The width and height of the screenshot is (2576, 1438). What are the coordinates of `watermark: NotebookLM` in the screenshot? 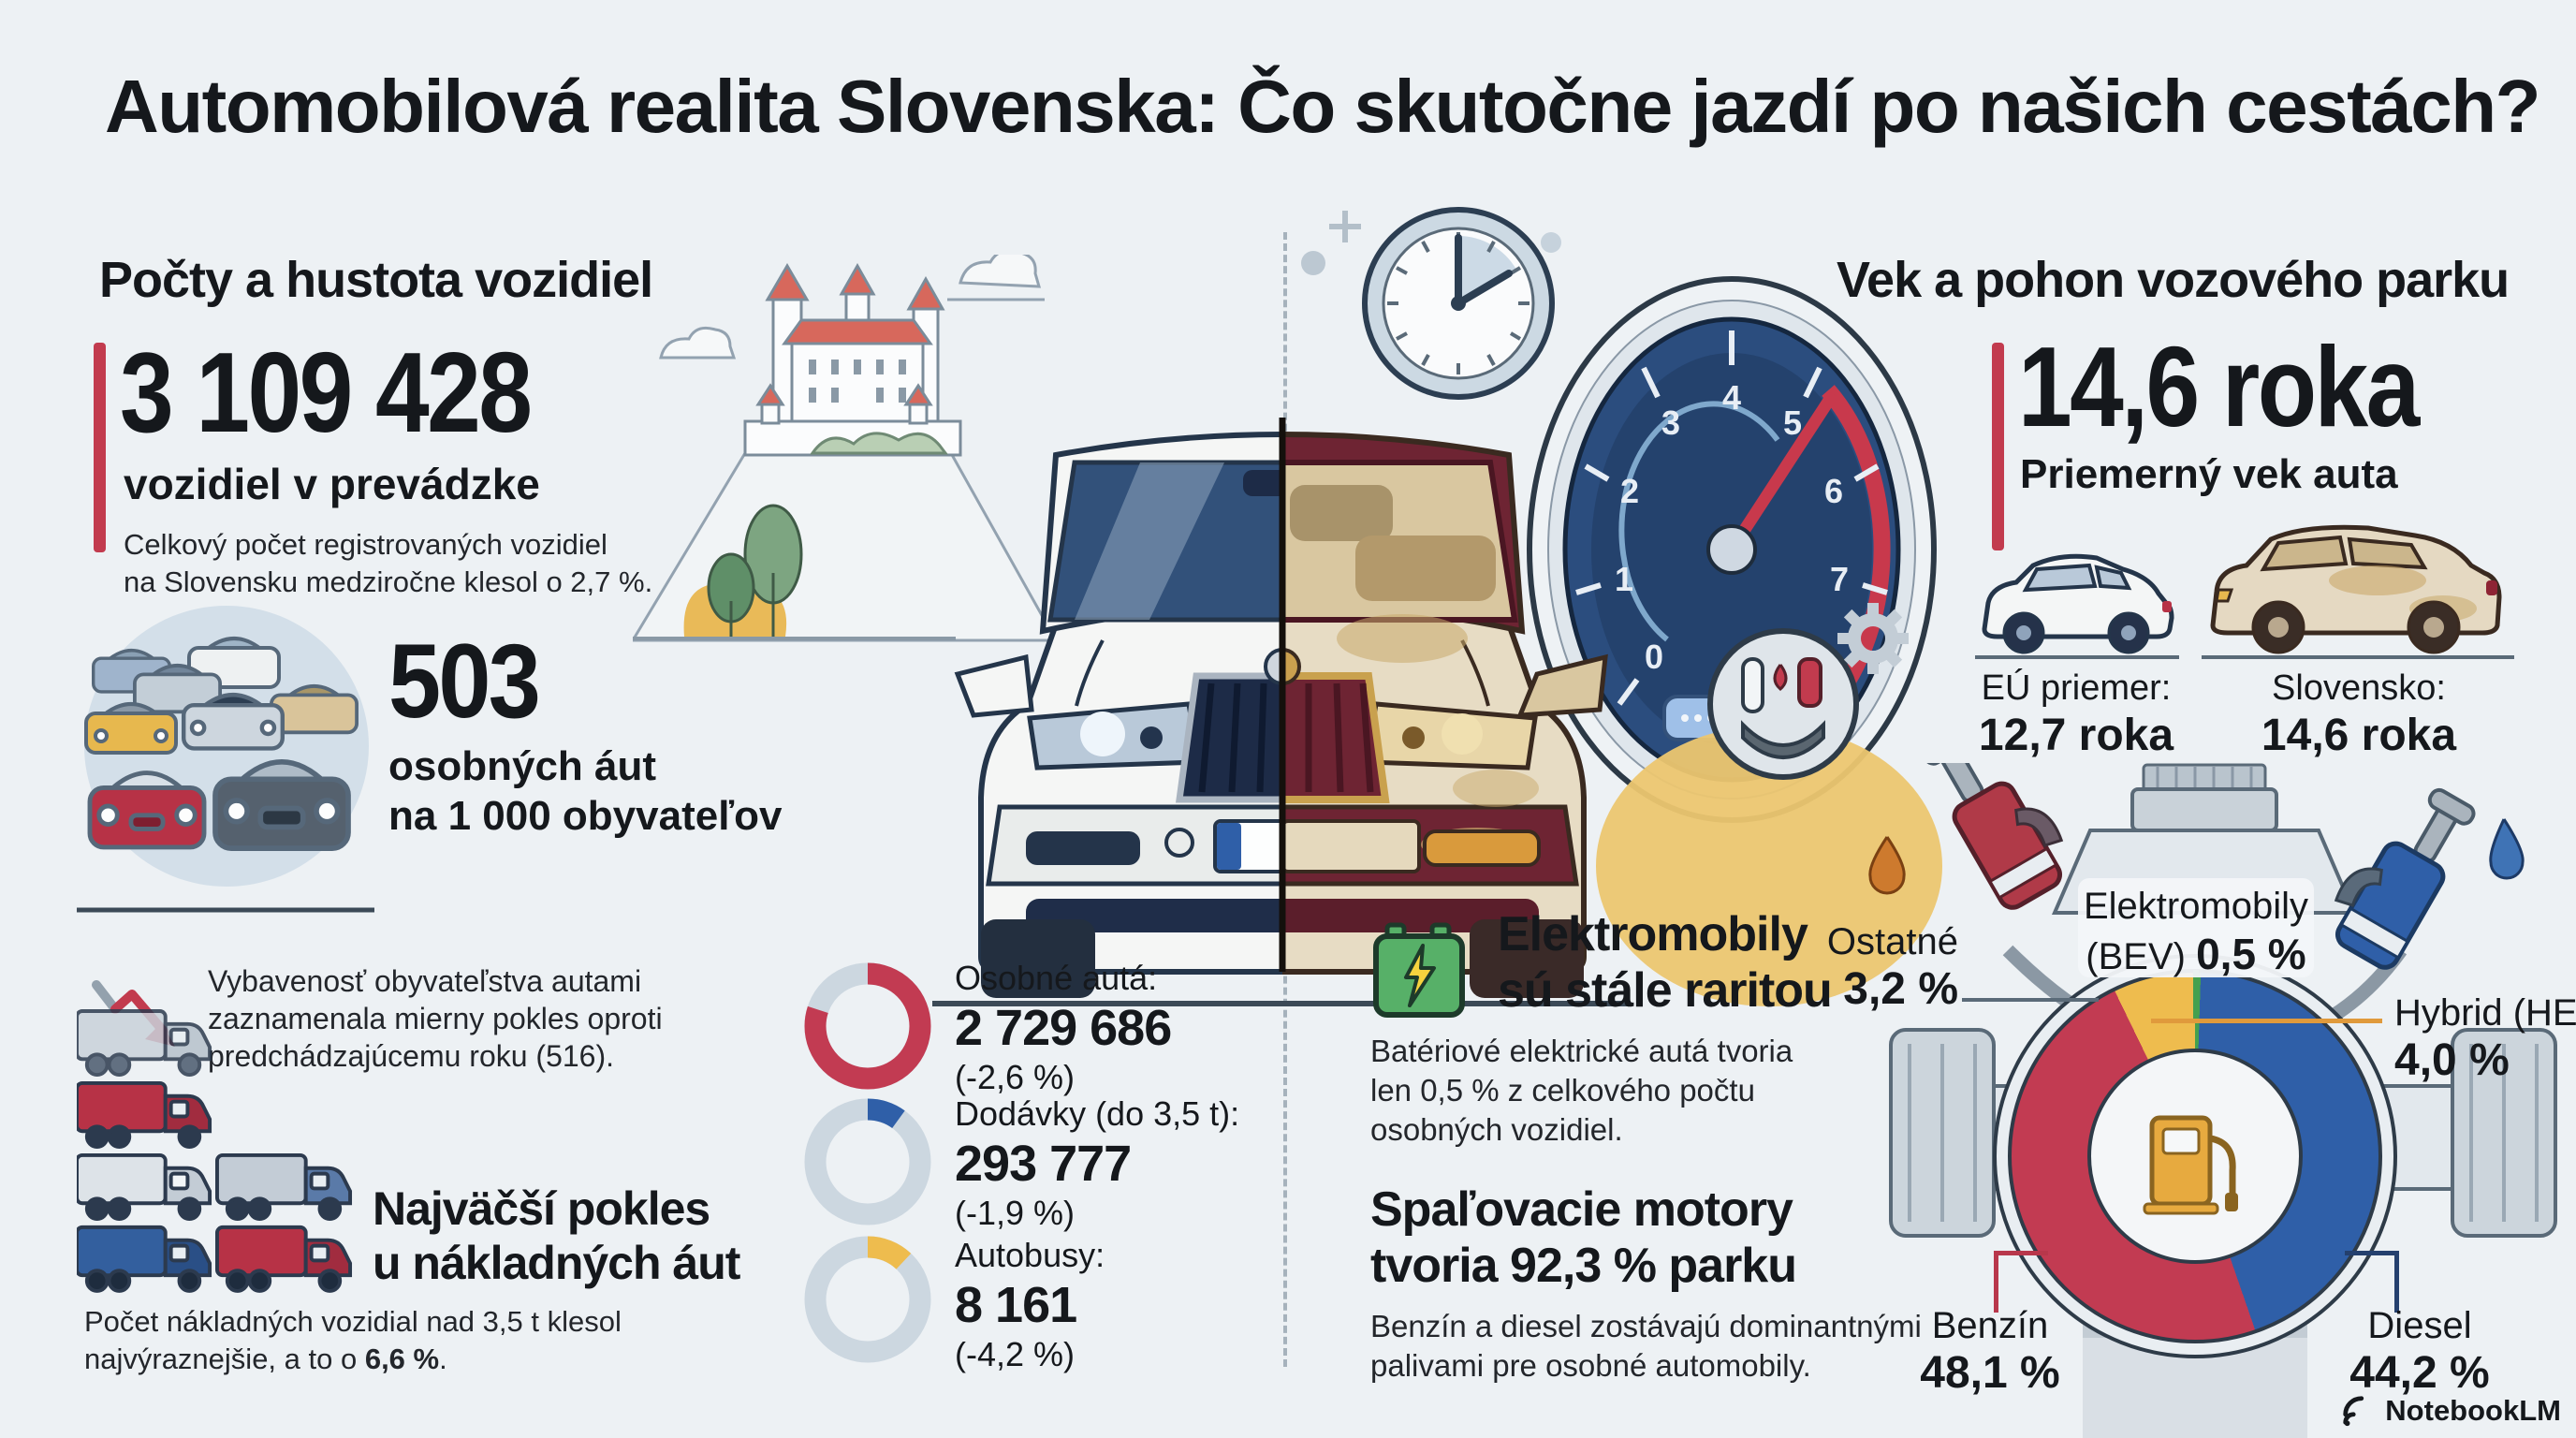 It's located at (2450, 1411).